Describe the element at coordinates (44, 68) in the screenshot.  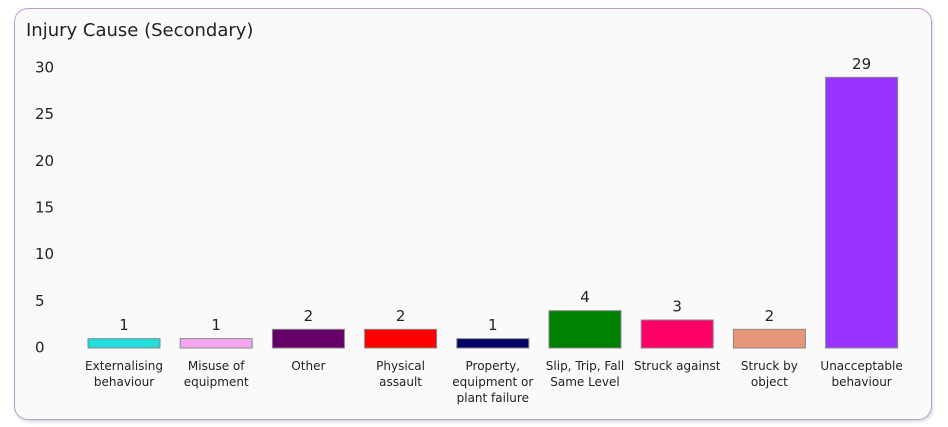
I see `y-tick-label: 30` at that location.